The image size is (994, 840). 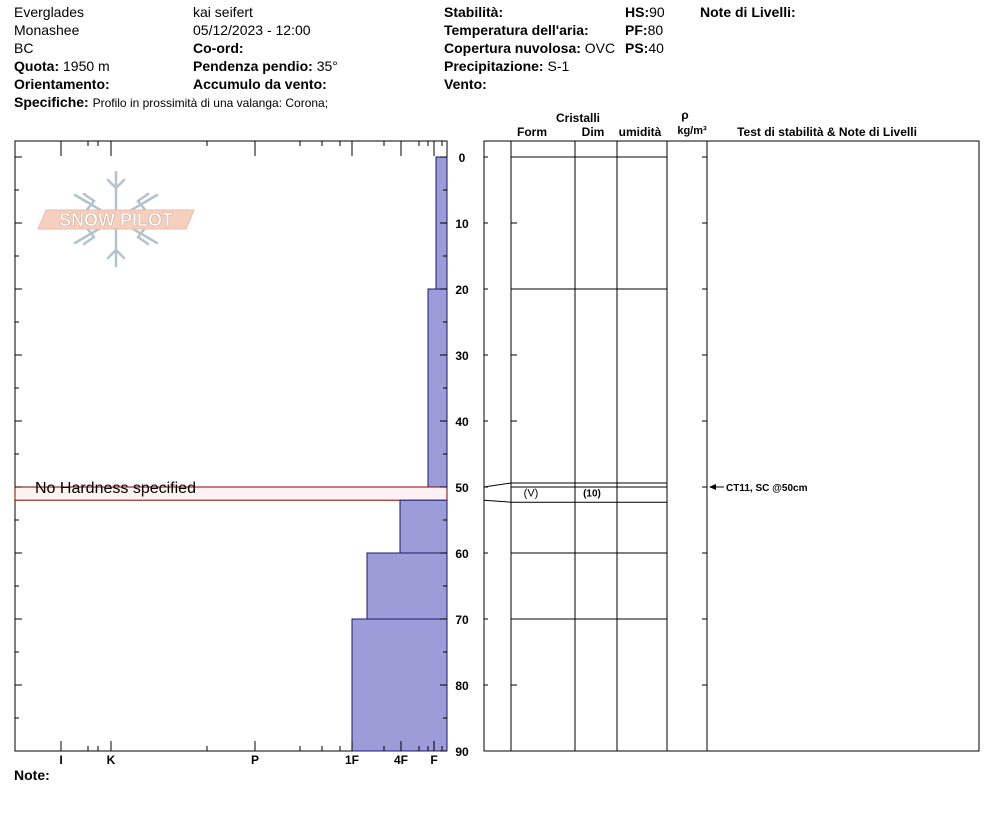 What do you see at coordinates (578, 118) in the screenshot?
I see `crystals-header: Cristalli` at bounding box center [578, 118].